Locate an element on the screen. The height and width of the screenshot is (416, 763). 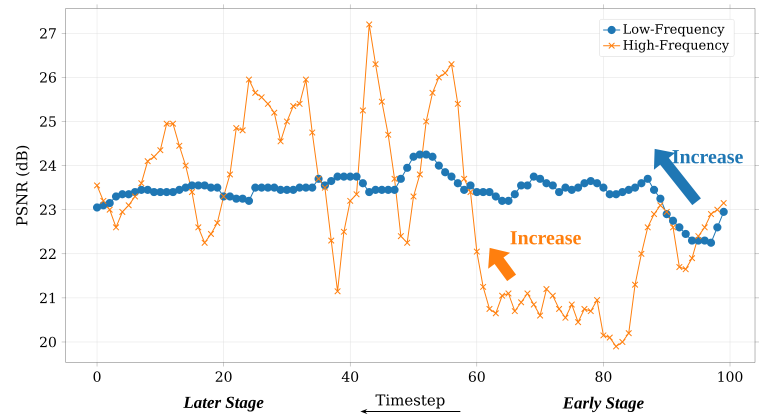
x-tick-label: 60 is located at coordinates (476, 376).